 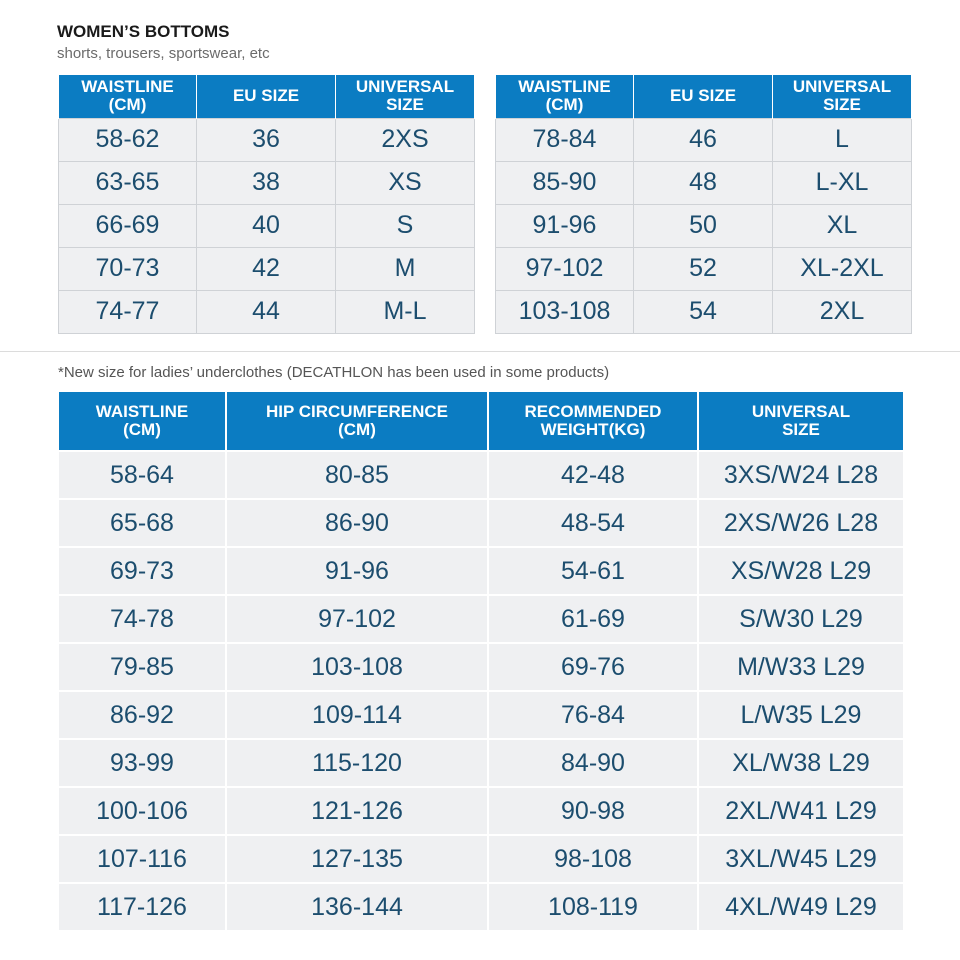 What do you see at coordinates (801, 811) in the screenshot?
I see `table-cell: 2XL/W41 L29` at bounding box center [801, 811].